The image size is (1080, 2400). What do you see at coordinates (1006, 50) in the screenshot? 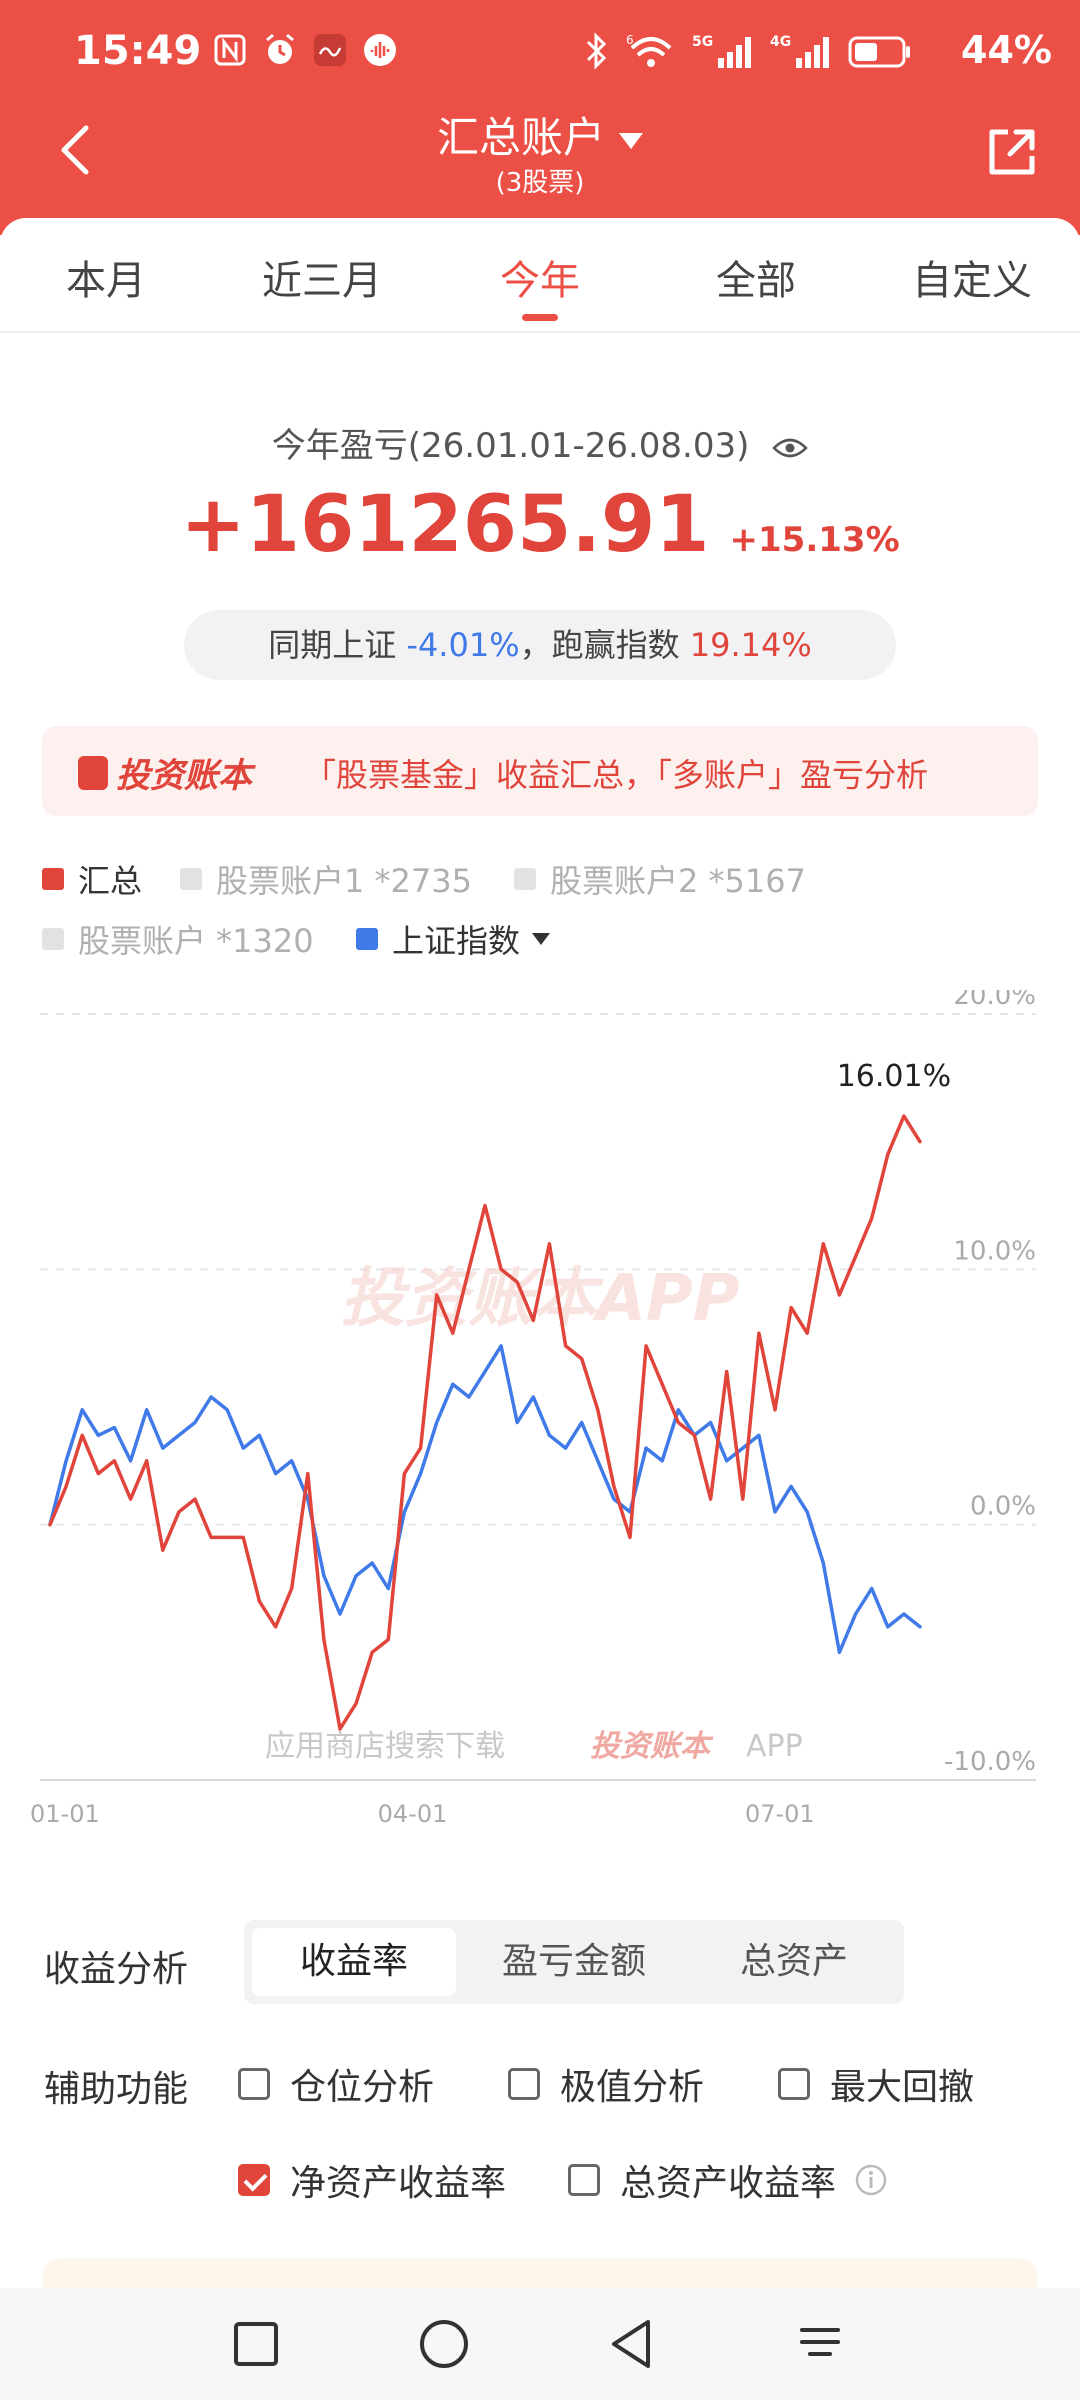
I see `battery-percent: 44%` at bounding box center [1006, 50].